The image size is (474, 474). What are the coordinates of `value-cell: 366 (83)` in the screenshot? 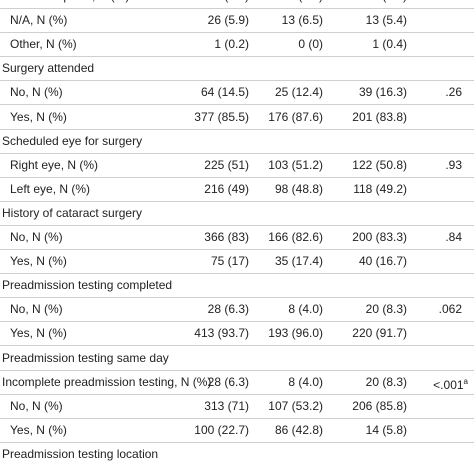 It's located at (226, 237).